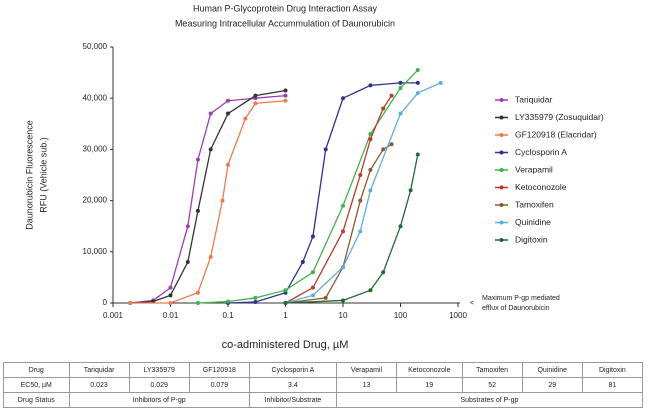 The width and height of the screenshot is (650, 418). What do you see at coordinates (36, 370) in the screenshot?
I see `table-cell: Drug` at bounding box center [36, 370].